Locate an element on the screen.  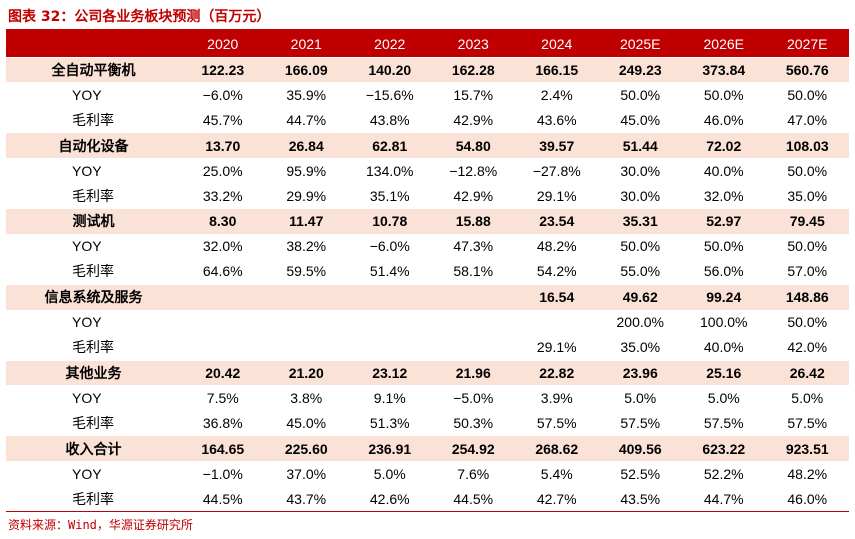
value-cell: 36.8% is located at coordinates (222, 422).